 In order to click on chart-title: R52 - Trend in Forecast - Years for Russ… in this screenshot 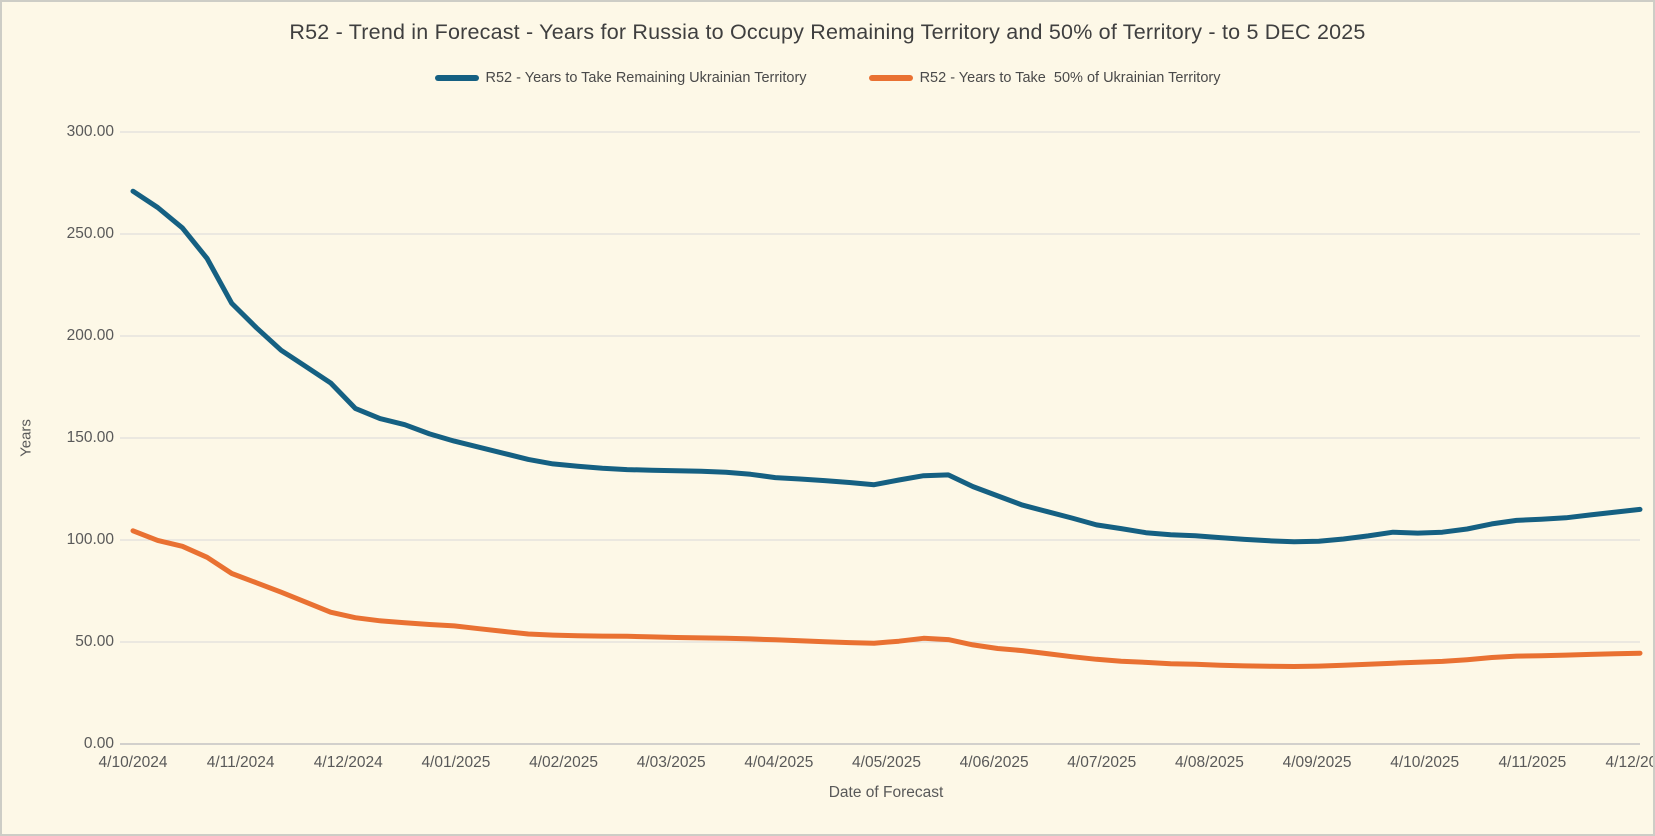, I will do `click(827, 32)`.